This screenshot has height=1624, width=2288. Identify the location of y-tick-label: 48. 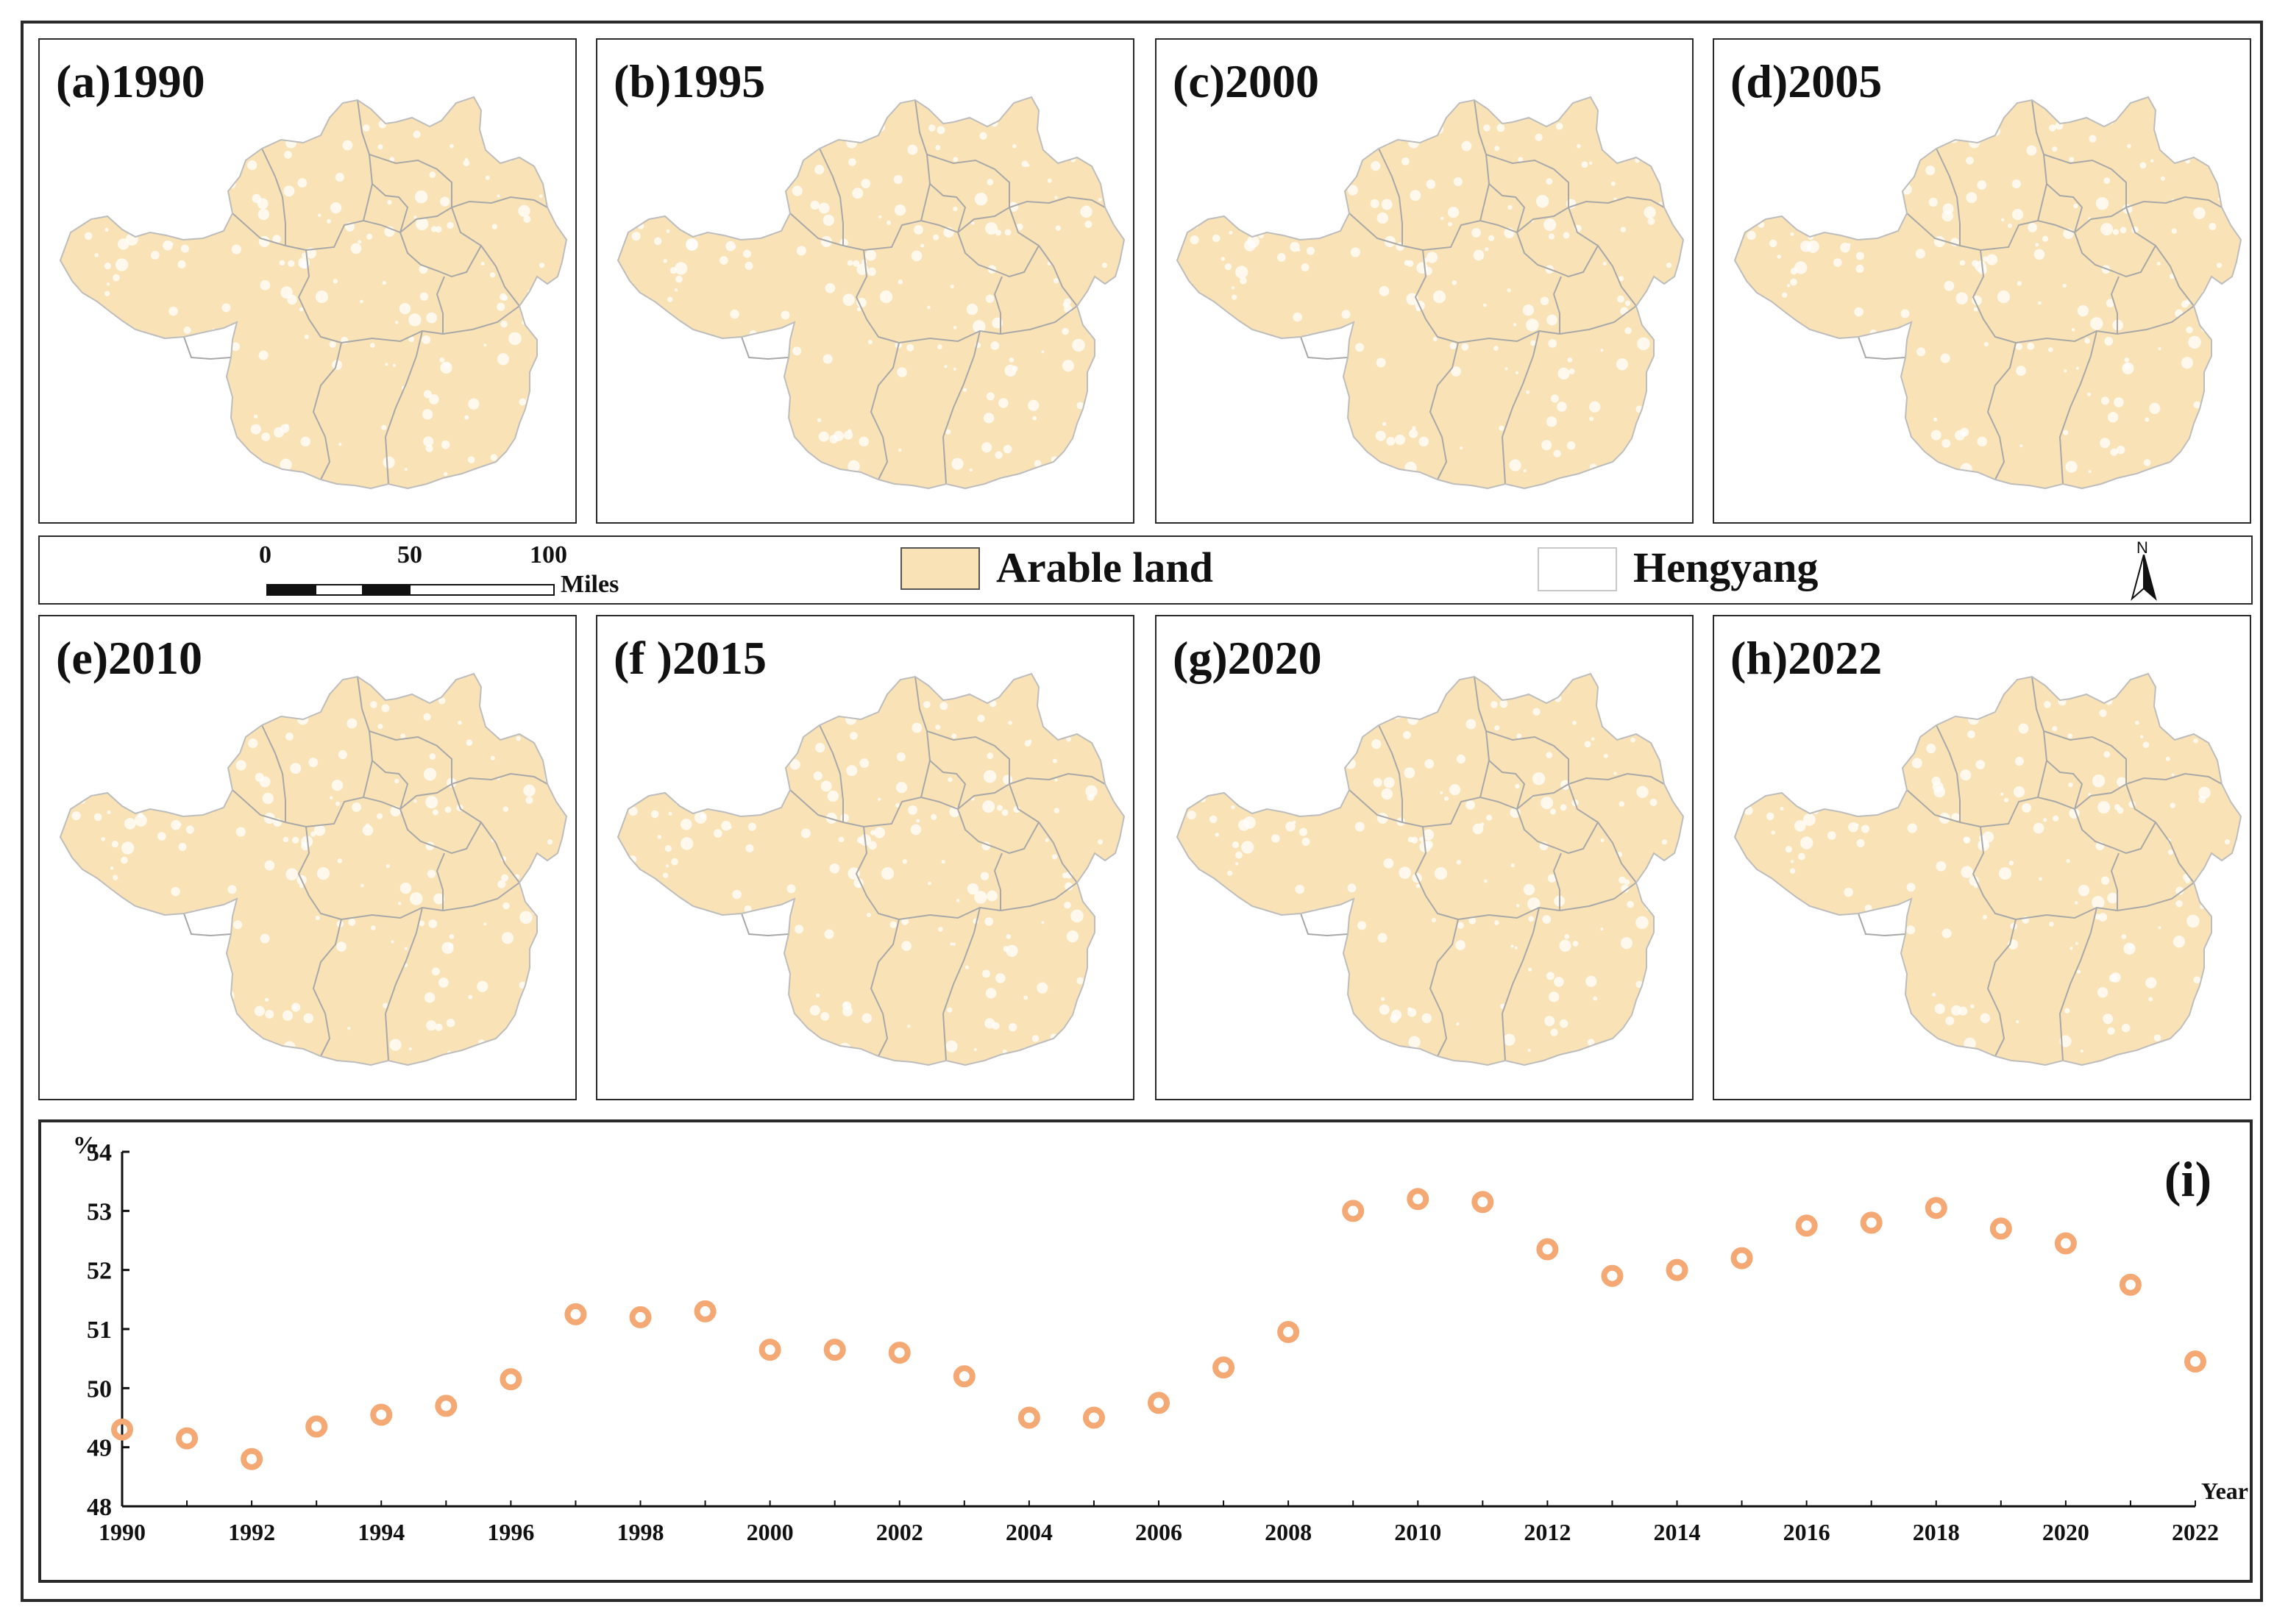
(99, 1507).